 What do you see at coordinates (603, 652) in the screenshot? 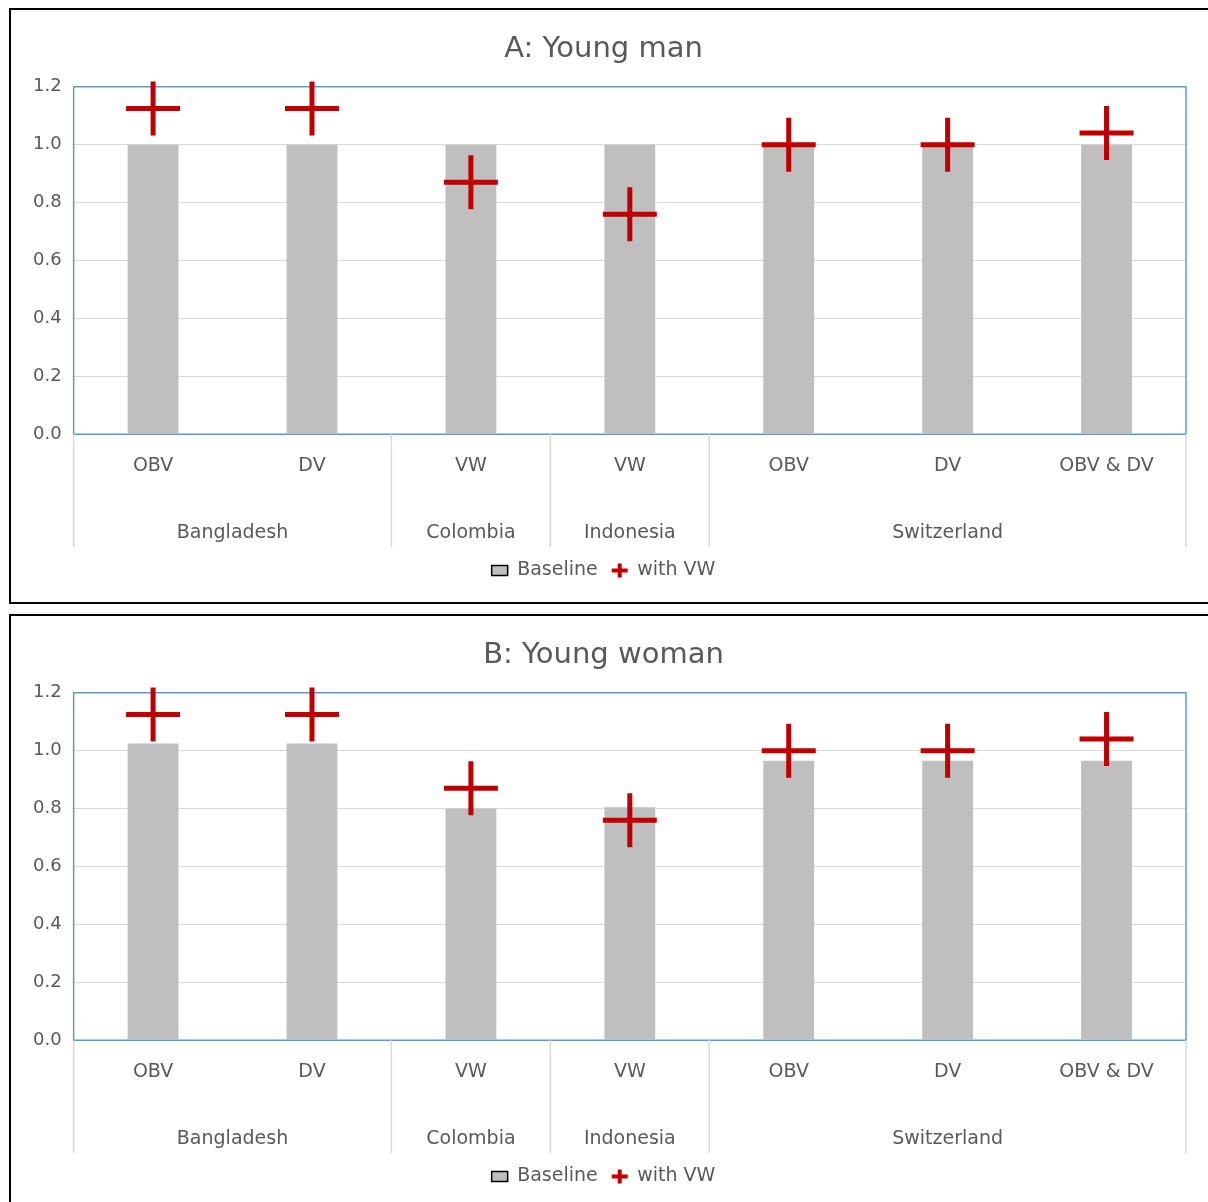
I see `chart-title: B: Young woman` at bounding box center [603, 652].